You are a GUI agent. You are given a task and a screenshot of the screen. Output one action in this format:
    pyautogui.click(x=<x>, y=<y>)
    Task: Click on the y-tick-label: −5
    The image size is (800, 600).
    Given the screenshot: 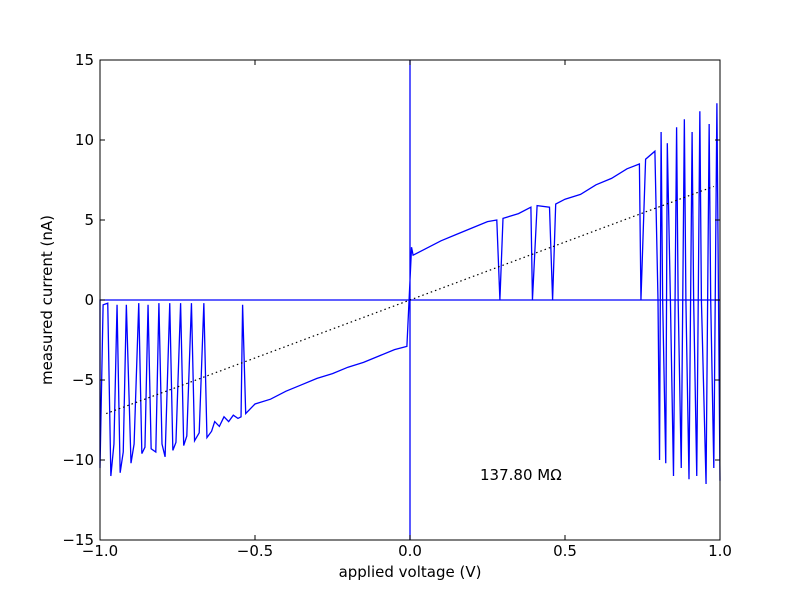 What is the action you would take?
    pyautogui.click(x=83, y=380)
    